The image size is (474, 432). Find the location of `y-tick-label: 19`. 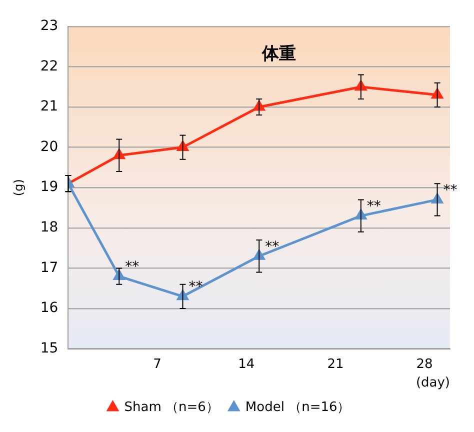

y-tick-label: 19 is located at coordinates (49, 187).